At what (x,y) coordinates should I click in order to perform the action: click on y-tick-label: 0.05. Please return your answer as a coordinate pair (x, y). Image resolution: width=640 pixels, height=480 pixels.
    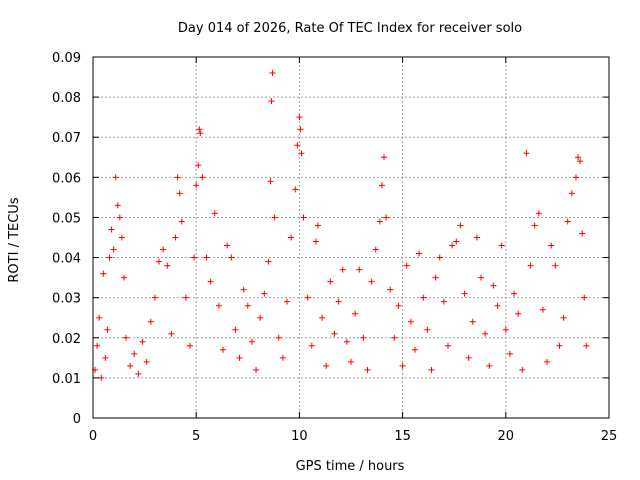
    Looking at the image, I should click on (66, 218).